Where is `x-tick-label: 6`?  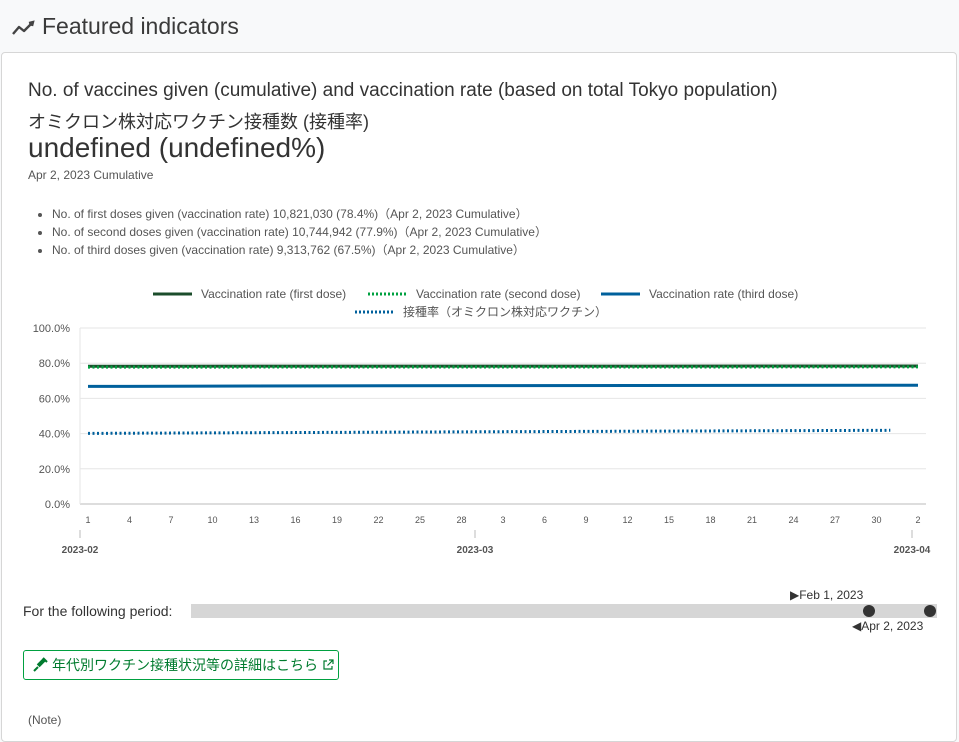
x-tick-label: 6 is located at coordinates (544, 520).